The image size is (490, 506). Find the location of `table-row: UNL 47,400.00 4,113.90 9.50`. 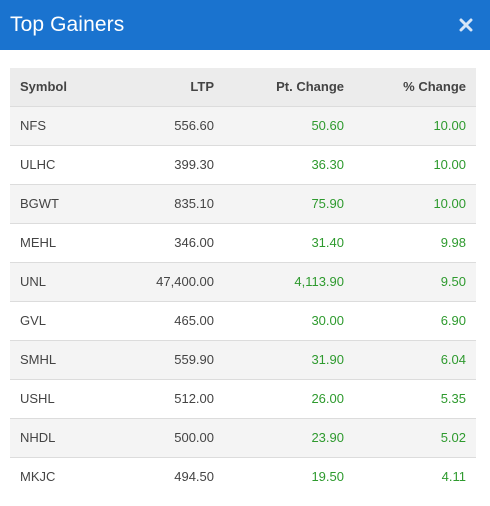

table-row: UNL 47,400.00 4,113.90 9.50 is located at coordinates (243, 281).